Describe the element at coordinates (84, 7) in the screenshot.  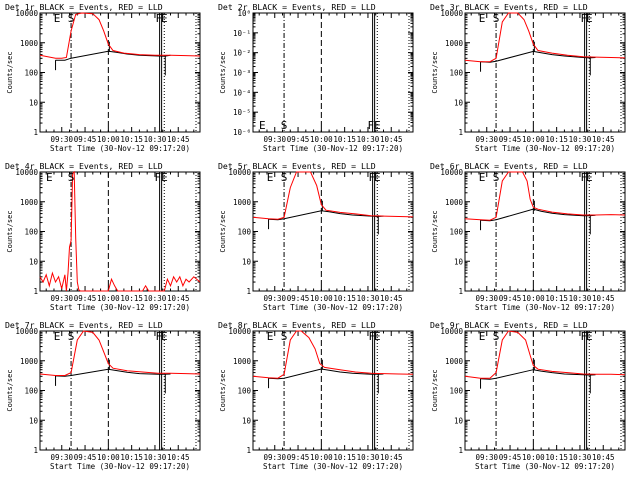
I see `panel-title: Det 1r BLACK = Events, RED = LLD` at that location.